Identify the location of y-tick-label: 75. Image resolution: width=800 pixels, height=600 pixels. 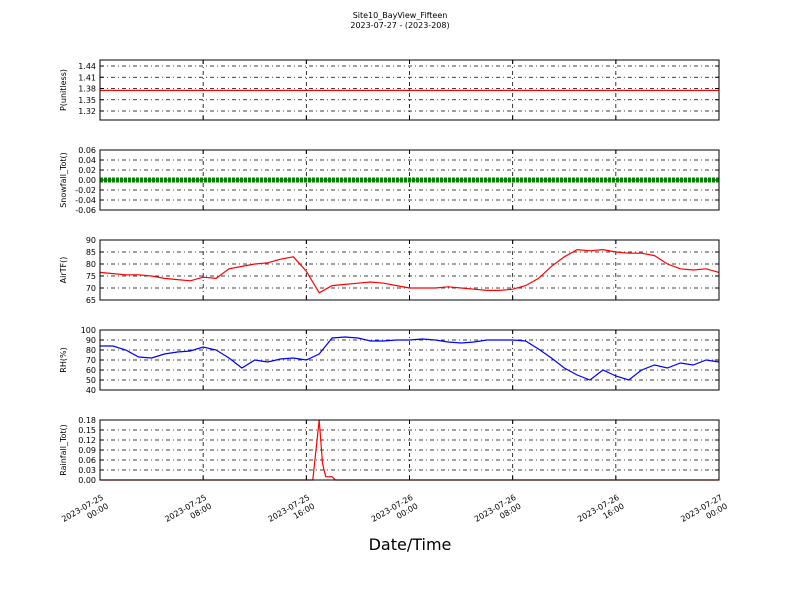
(91, 276).